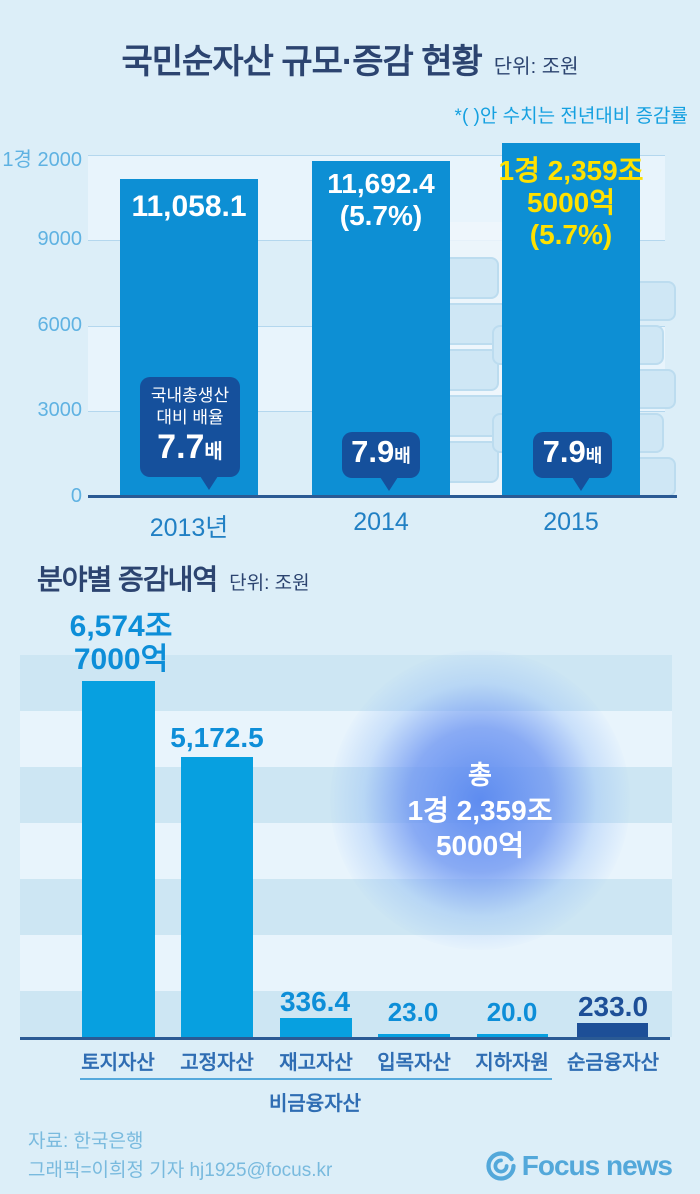  Describe the element at coordinates (316, 1079) in the screenshot. I see `non-financial-group-underline` at that location.